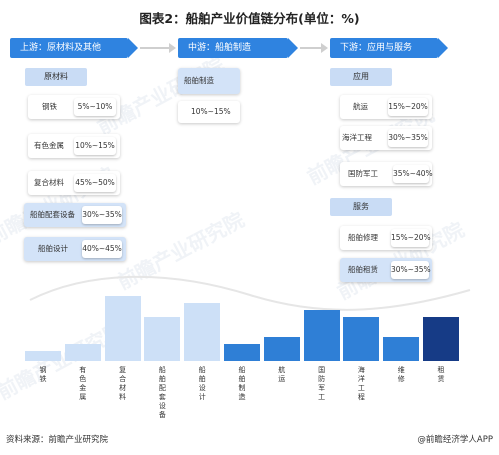 The width and height of the screenshot is (499, 455). I want to click on item-label: 船舶修理, so click(363, 237).